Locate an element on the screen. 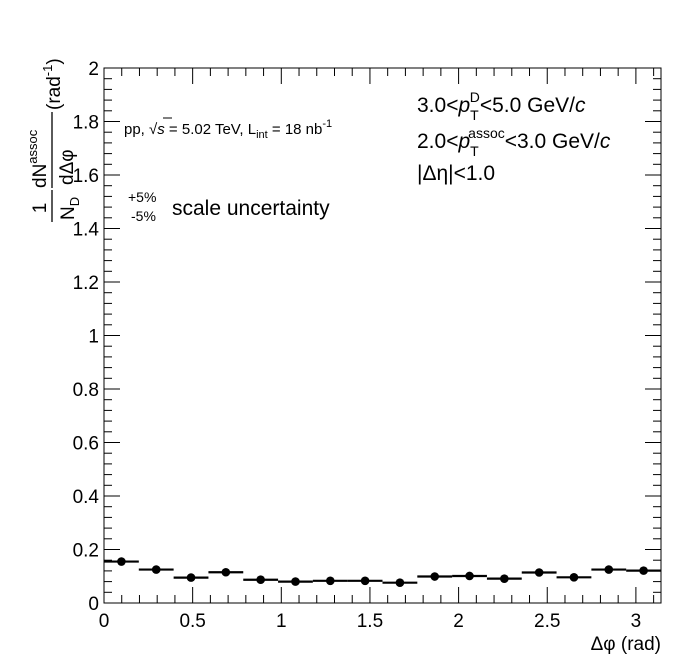 Image resolution: width=696 pixels, height=672 pixels. y-tick-label: 1.2 is located at coordinates (86, 283).